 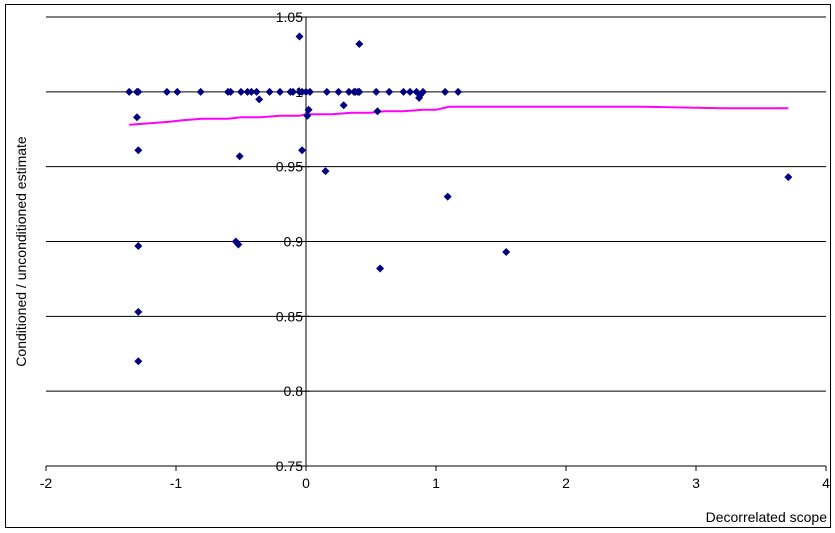 What do you see at coordinates (696, 483) in the screenshot?
I see `x-tick-label: 3` at bounding box center [696, 483].